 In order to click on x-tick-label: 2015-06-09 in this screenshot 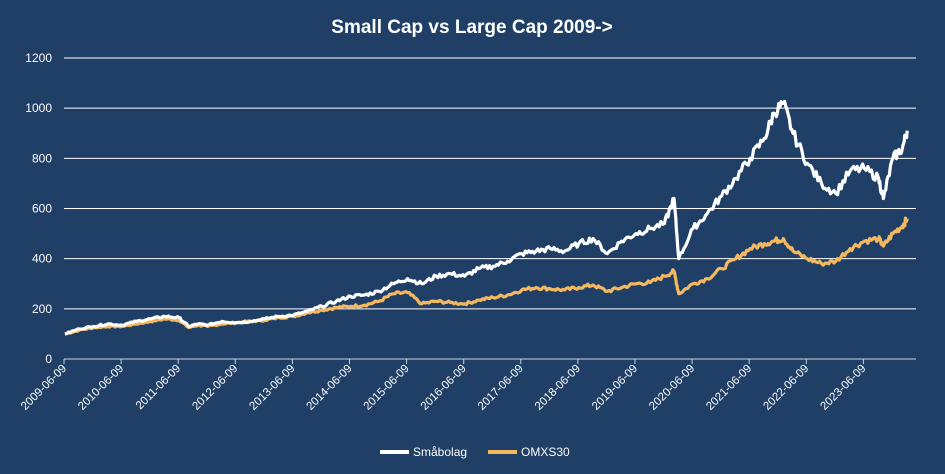, I will do `click(387, 388)`.